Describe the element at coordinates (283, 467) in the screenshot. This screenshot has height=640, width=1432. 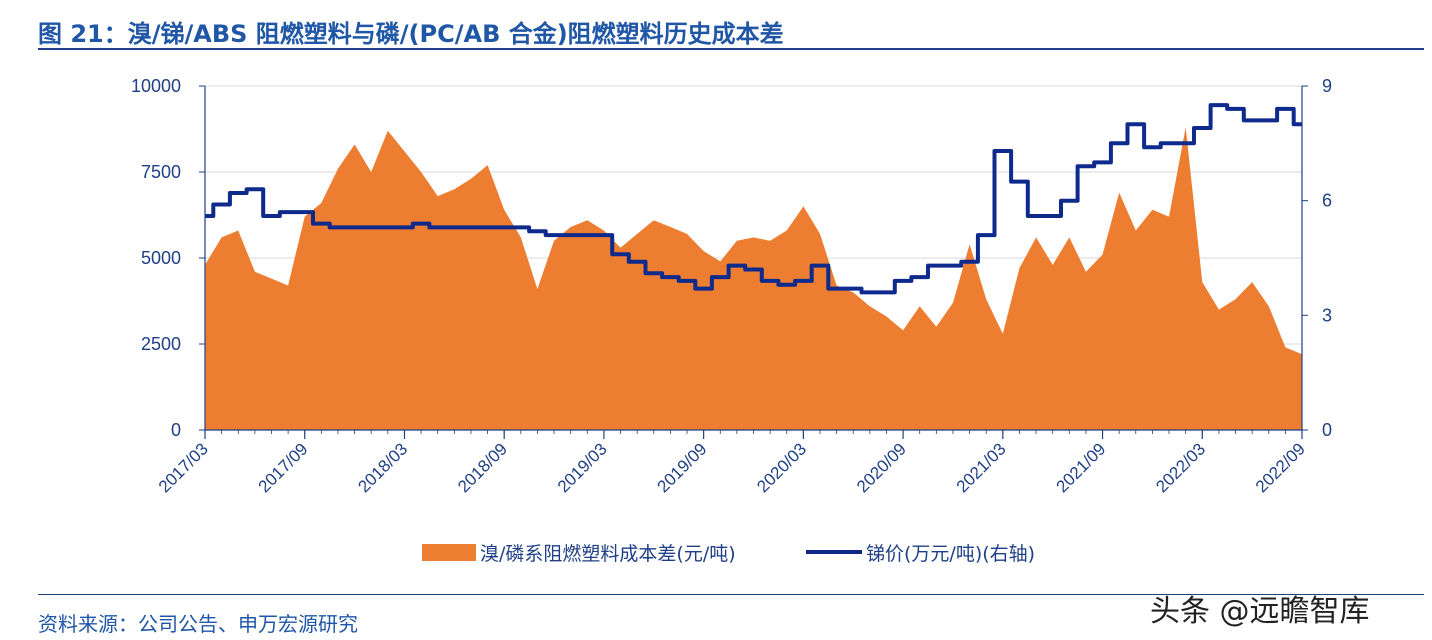
I see `x-tick-label-1: 2017/09` at that location.